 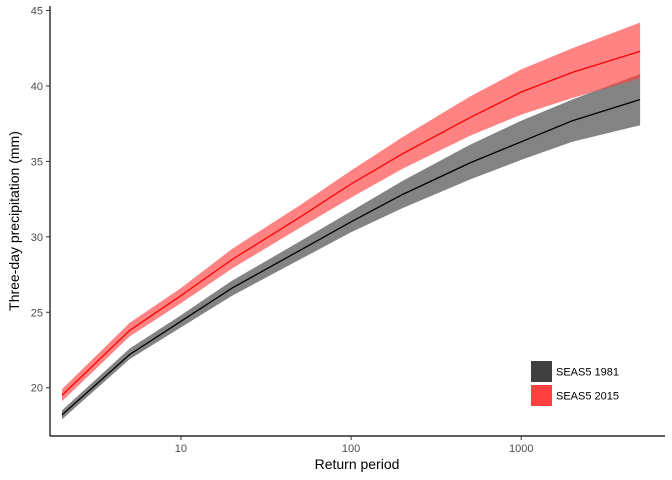 I want to click on x-tick-label: 10, so click(x=181, y=449).